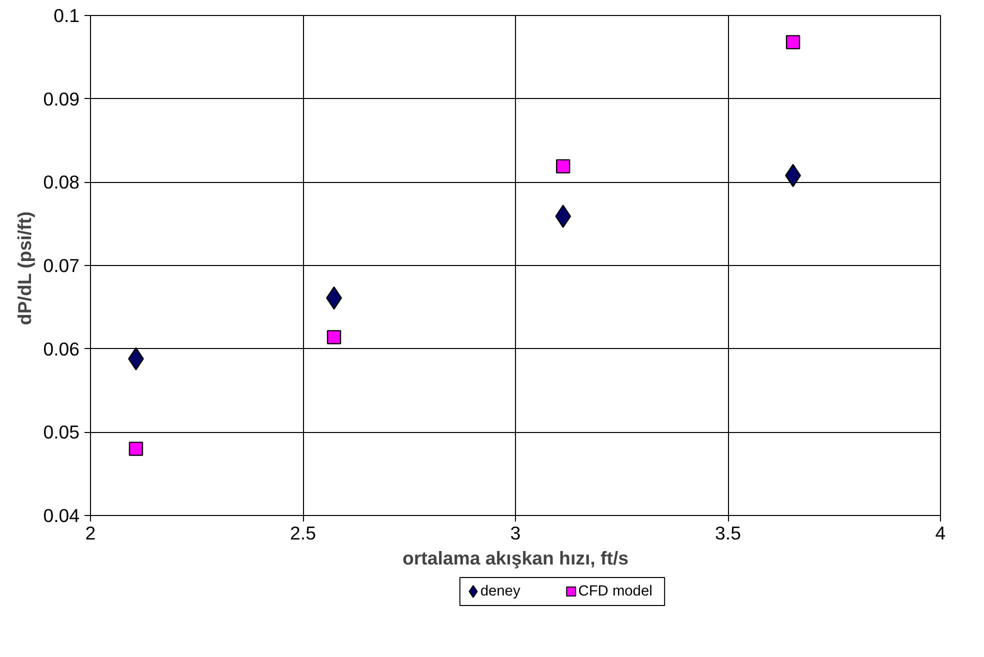 This screenshot has height=657, width=984. I want to click on y-tick-label: 0.08, so click(61, 182).